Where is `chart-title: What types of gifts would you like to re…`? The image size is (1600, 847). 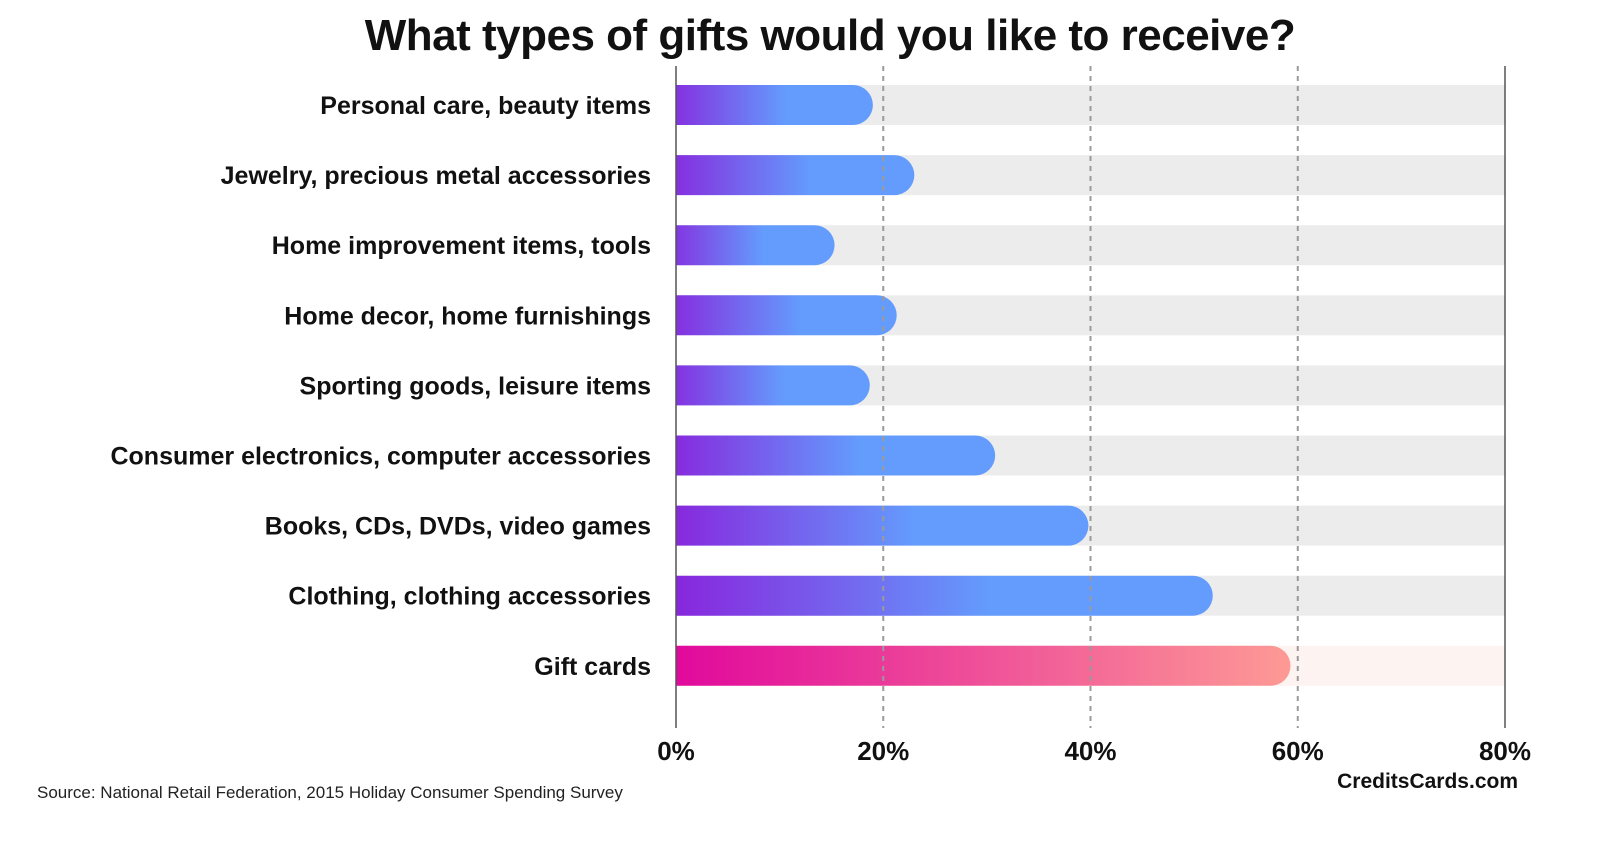 chart-title: What types of gifts would you like to re… is located at coordinates (830, 35).